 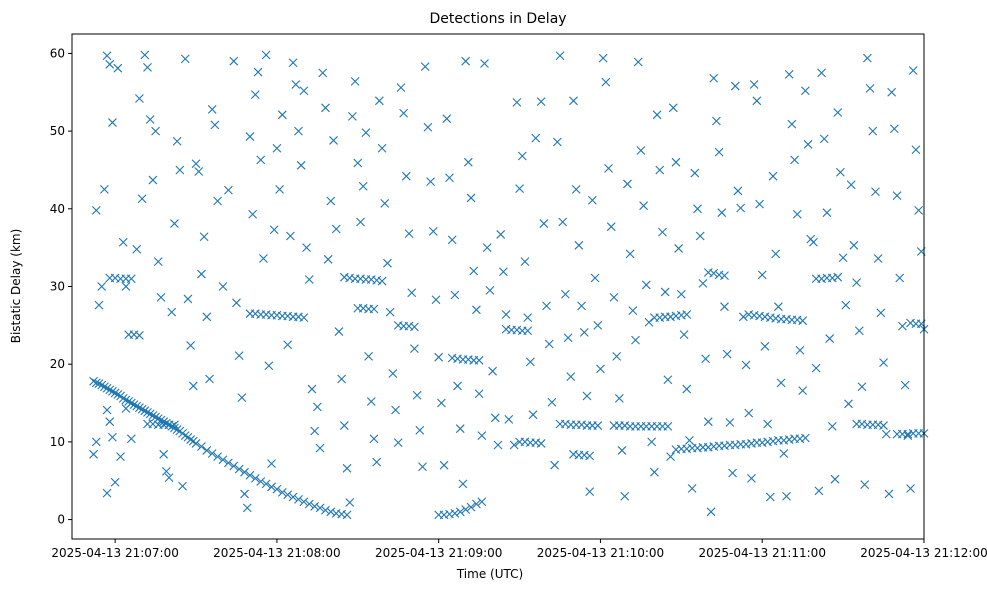 I want to click on x-tick-label: 2025-04-13 21:12:00, so click(x=923, y=553).